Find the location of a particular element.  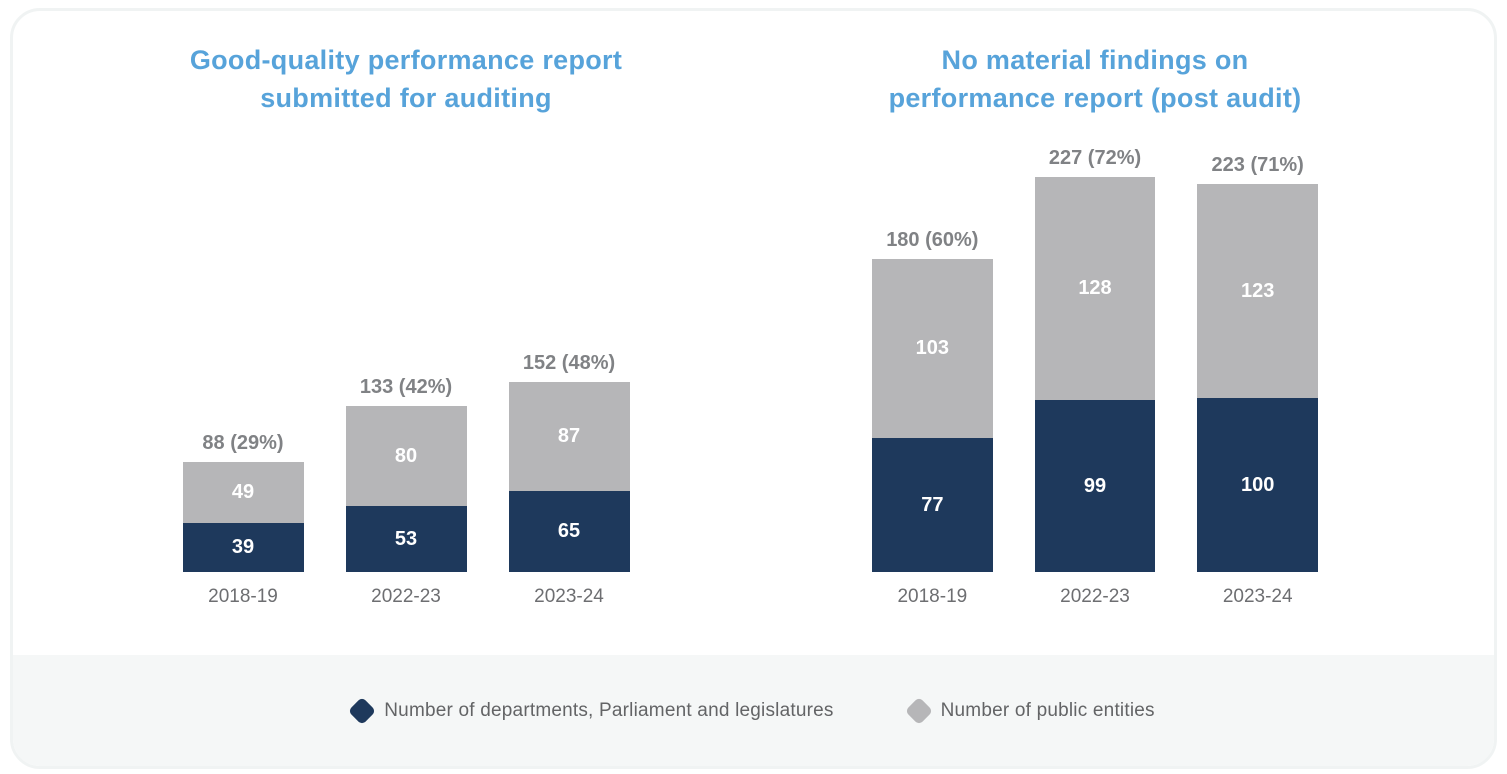

bar-segment-public-entities: 123 is located at coordinates (1258, 291).